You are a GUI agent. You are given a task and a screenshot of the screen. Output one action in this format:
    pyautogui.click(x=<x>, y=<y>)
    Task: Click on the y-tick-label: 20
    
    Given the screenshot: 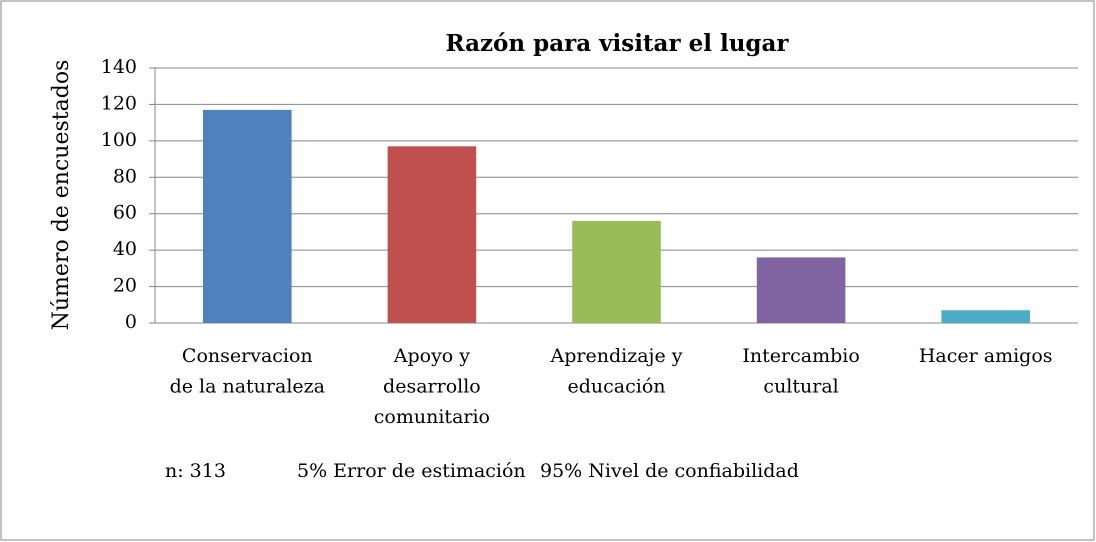 What is the action you would take?
    pyautogui.click(x=125, y=286)
    